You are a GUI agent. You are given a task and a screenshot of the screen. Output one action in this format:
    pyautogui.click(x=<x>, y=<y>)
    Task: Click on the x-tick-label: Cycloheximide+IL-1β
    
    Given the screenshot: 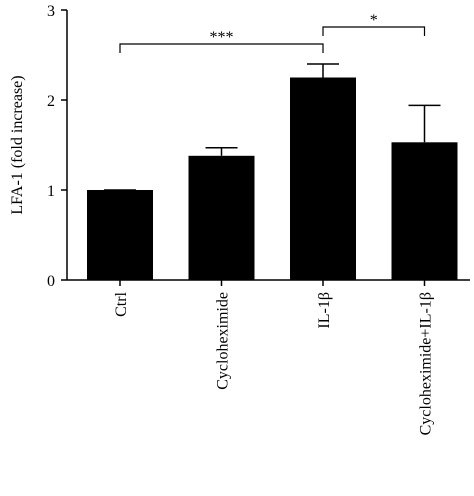 What is the action you would take?
    pyautogui.click(x=426, y=363)
    